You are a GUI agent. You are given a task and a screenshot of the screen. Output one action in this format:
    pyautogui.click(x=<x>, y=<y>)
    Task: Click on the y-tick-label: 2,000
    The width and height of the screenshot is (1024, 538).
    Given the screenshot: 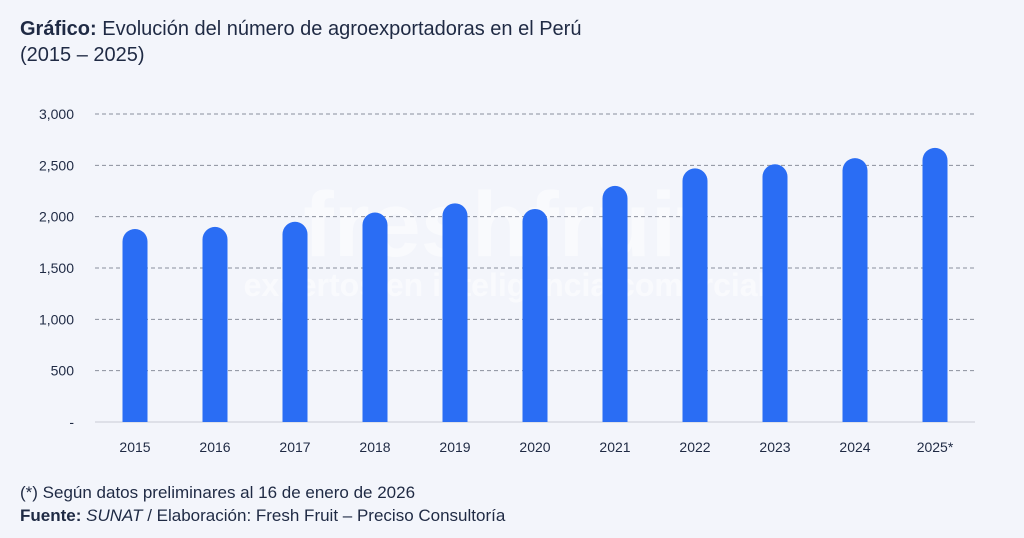 What is the action you would take?
    pyautogui.click(x=56, y=217)
    